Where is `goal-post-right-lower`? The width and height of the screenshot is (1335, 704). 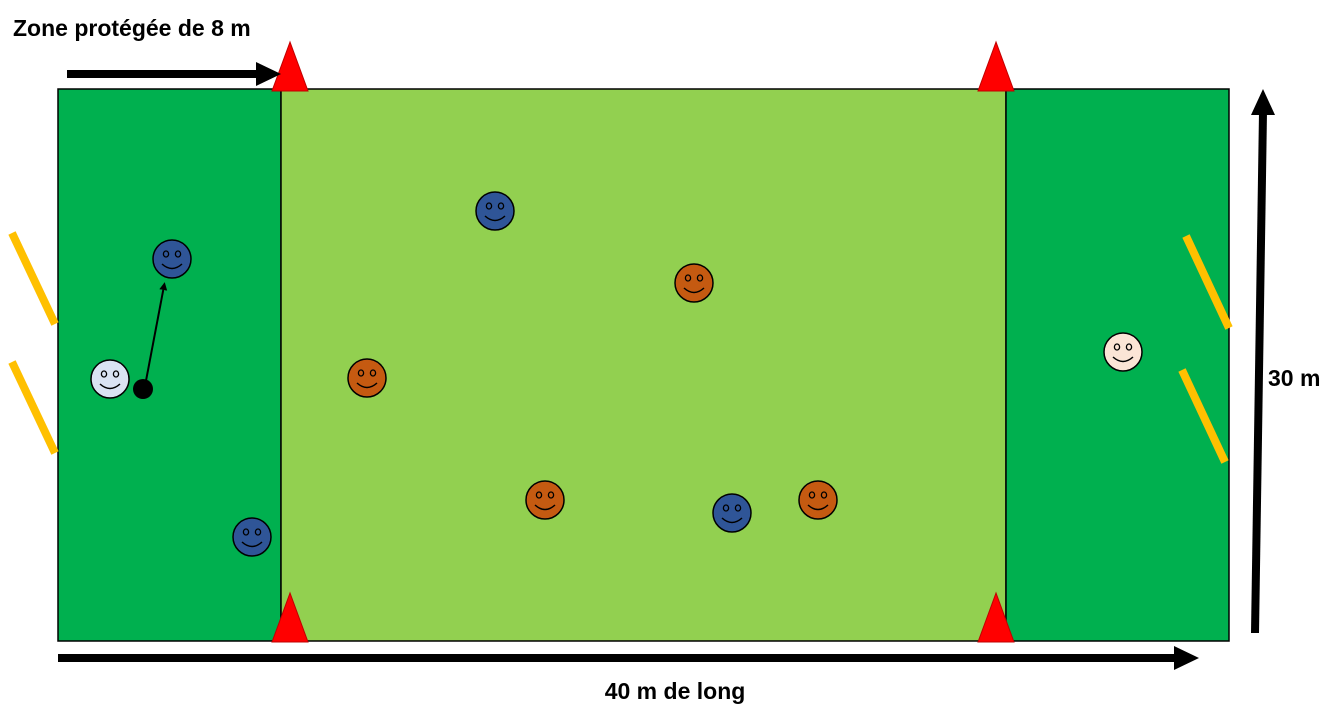 goal-post-right-lower is located at coordinates (1203, 416).